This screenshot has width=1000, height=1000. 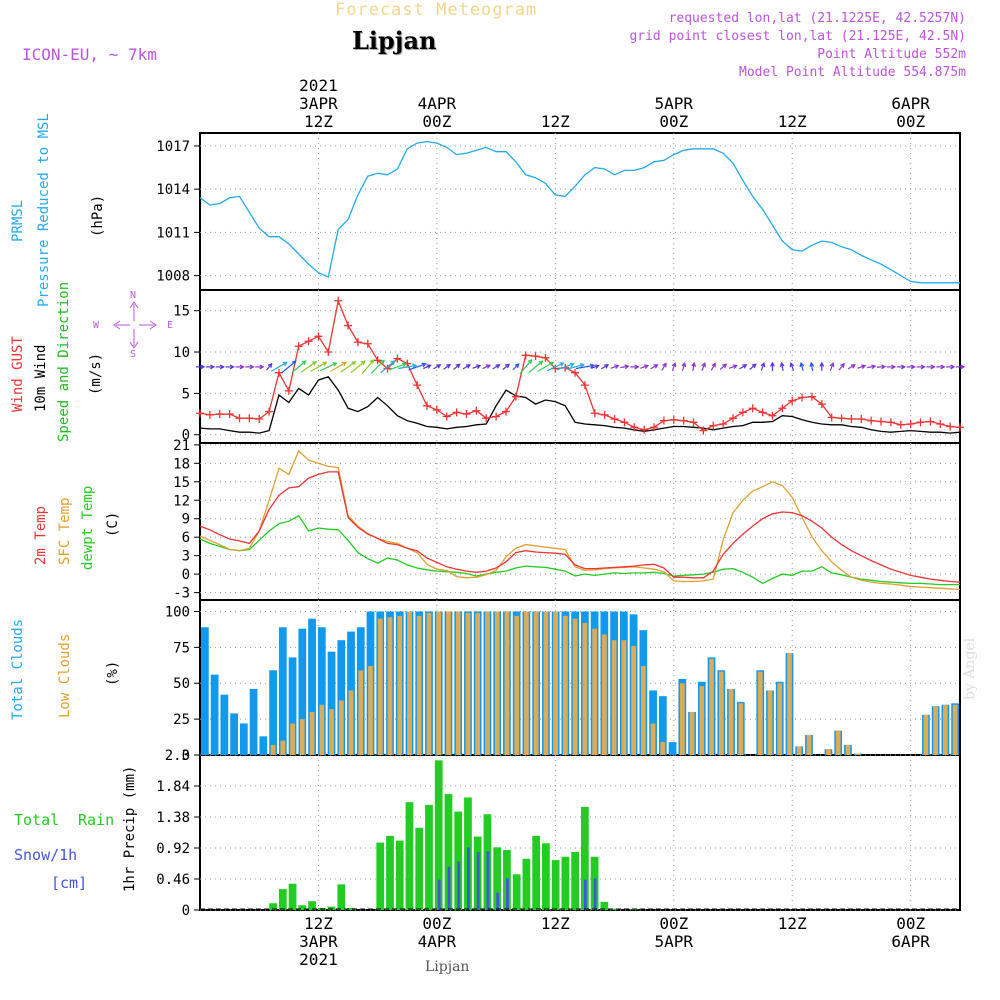 What do you see at coordinates (173, 787) in the screenshot?
I see `precip-tick-label: 1.84` at bounding box center [173, 787].